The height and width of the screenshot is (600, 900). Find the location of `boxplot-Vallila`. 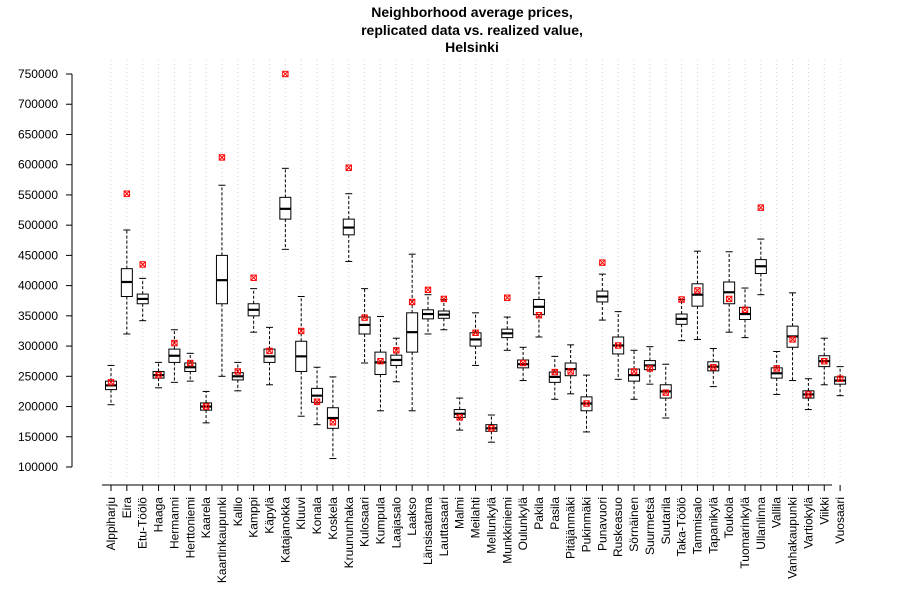

boxplot-Vallila is located at coordinates (776, 373).